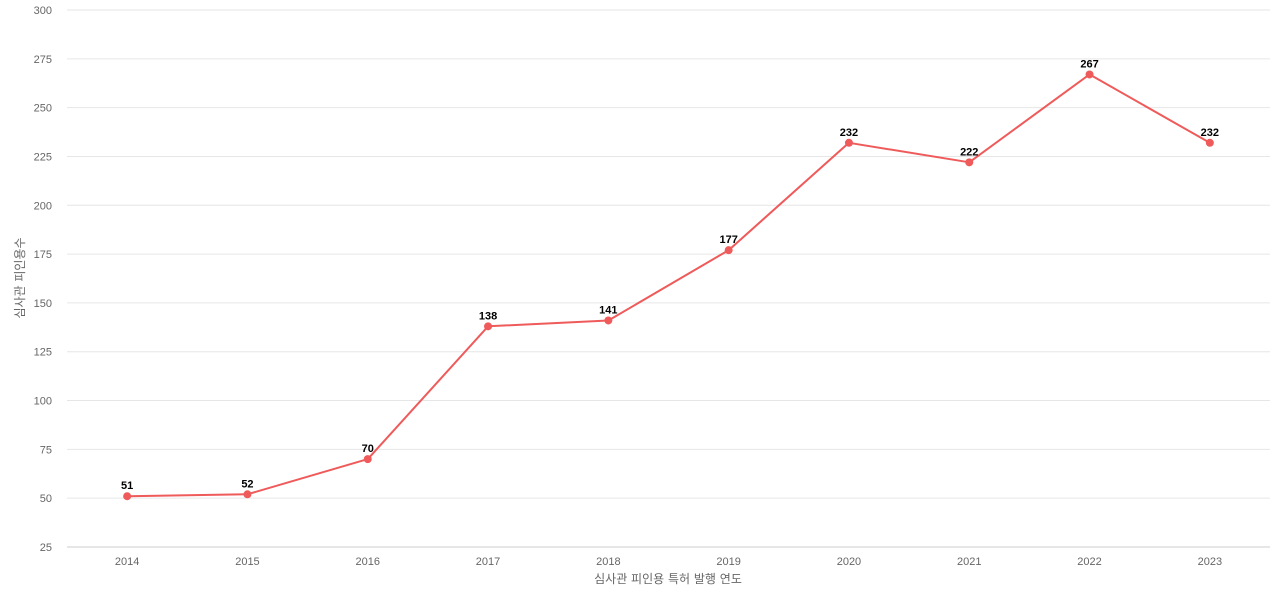 Image resolution: width=1280 pixels, height=600 pixels. What do you see at coordinates (46, 450) in the screenshot?
I see `y-tick-label: 75` at bounding box center [46, 450].